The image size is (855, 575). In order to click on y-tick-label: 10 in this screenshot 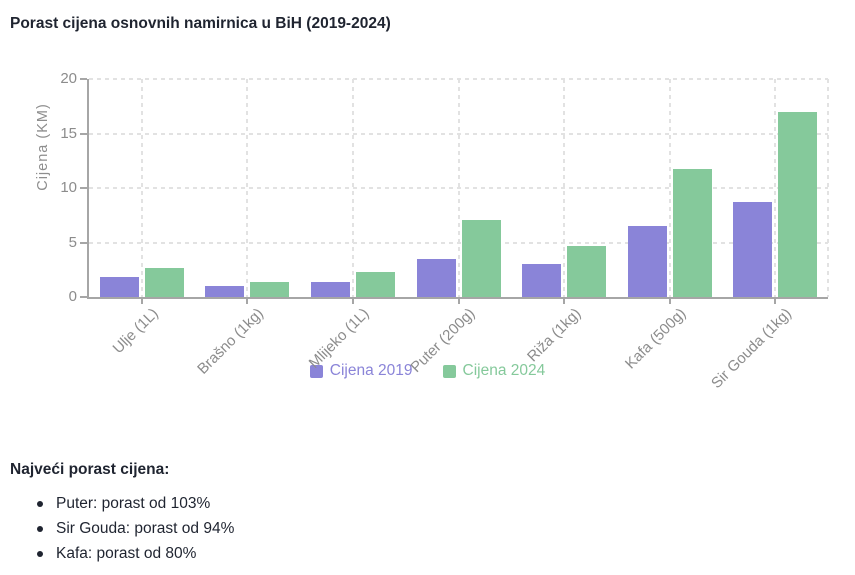, I will do `click(68, 187)`.